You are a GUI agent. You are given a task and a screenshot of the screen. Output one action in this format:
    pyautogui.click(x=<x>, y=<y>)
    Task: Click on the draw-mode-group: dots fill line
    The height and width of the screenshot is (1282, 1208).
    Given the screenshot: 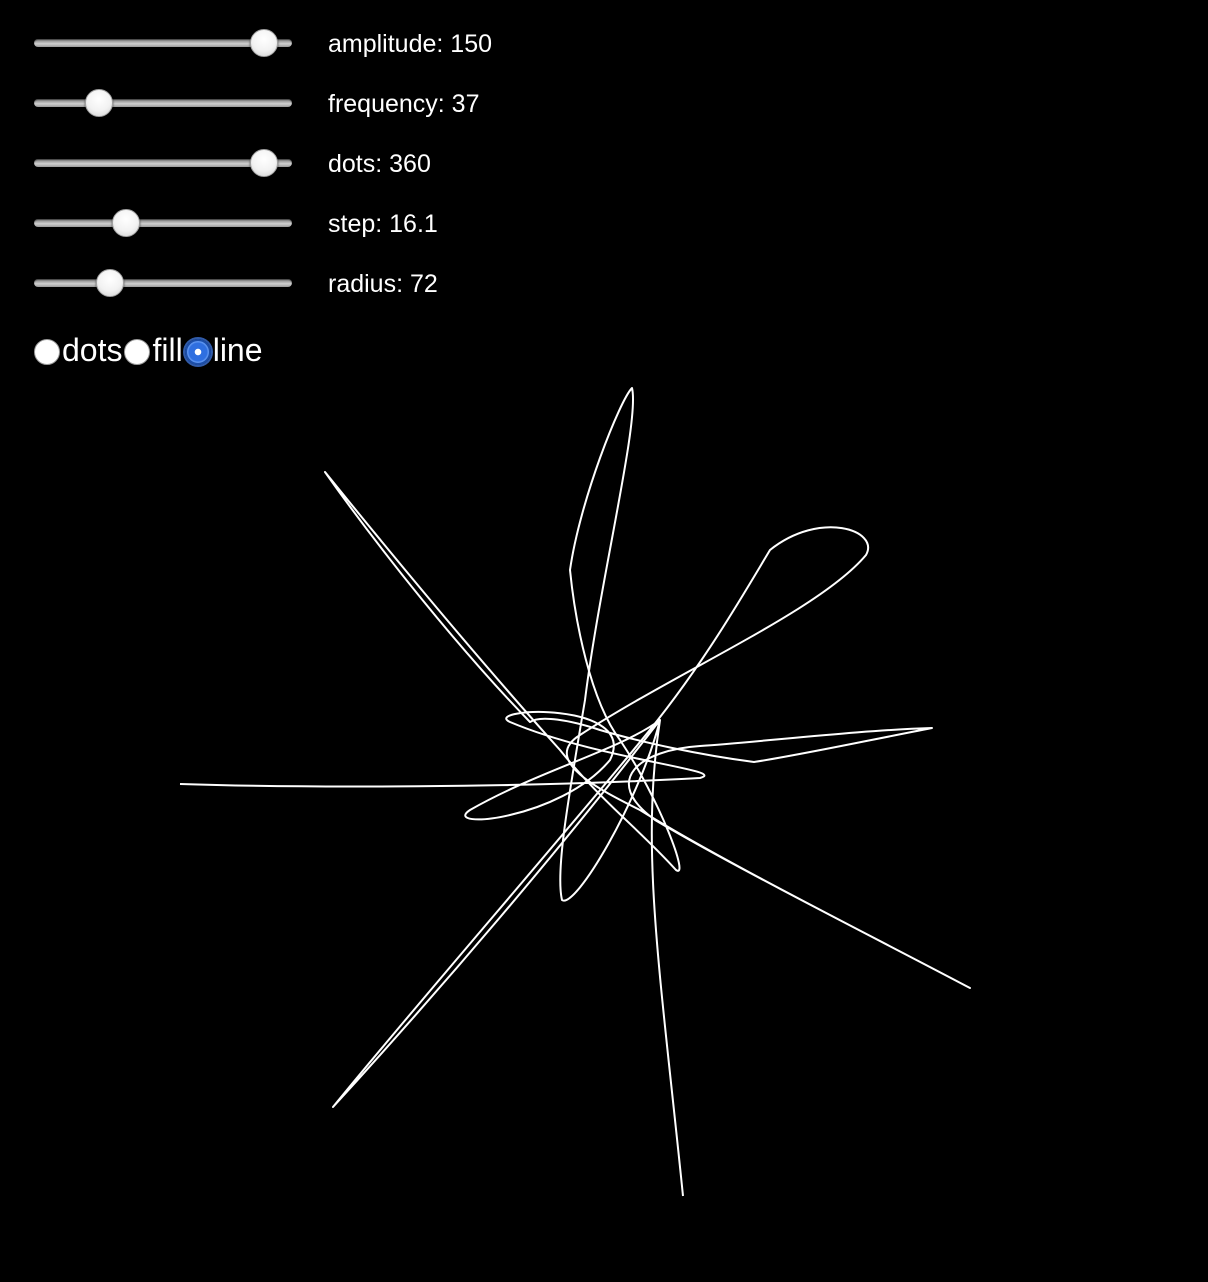 What is the action you would take?
    pyautogui.click(x=149, y=350)
    